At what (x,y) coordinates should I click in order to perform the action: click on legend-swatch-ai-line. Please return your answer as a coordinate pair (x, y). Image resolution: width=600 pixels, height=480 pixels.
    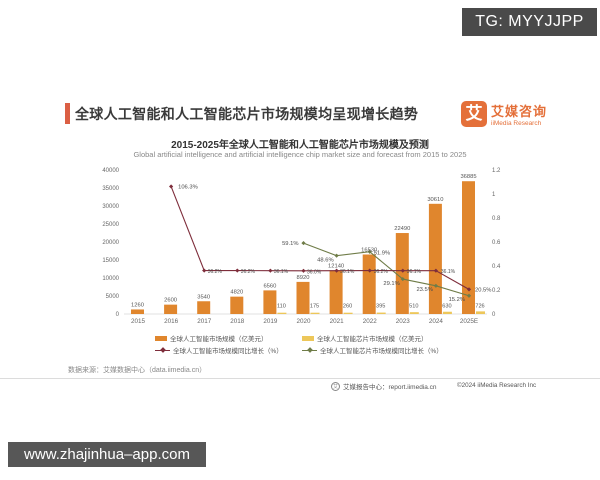
    Looking at the image, I should click on (162, 350).